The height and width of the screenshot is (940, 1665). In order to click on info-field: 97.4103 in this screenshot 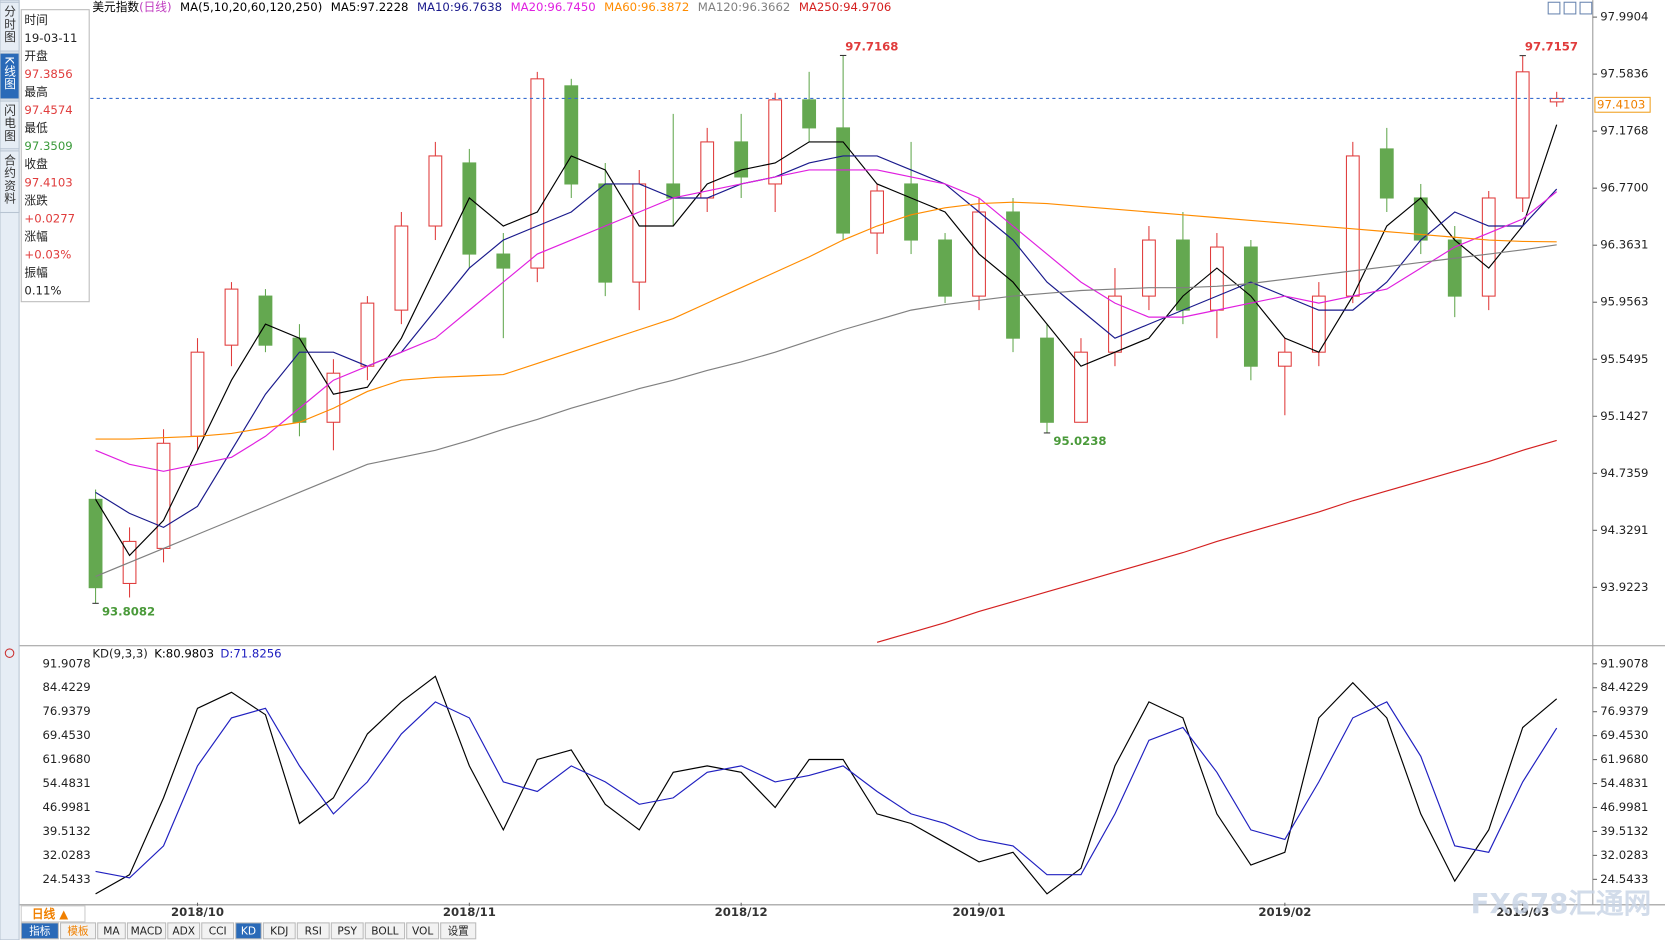, I will do `click(48, 182)`.